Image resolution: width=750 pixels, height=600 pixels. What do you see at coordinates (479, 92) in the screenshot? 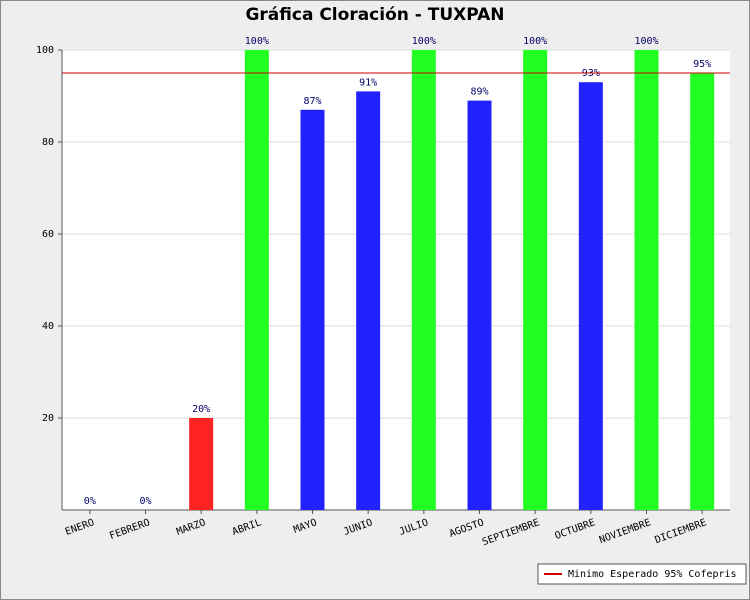
I see `value-label: 89%` at bounding box center [479, 92].